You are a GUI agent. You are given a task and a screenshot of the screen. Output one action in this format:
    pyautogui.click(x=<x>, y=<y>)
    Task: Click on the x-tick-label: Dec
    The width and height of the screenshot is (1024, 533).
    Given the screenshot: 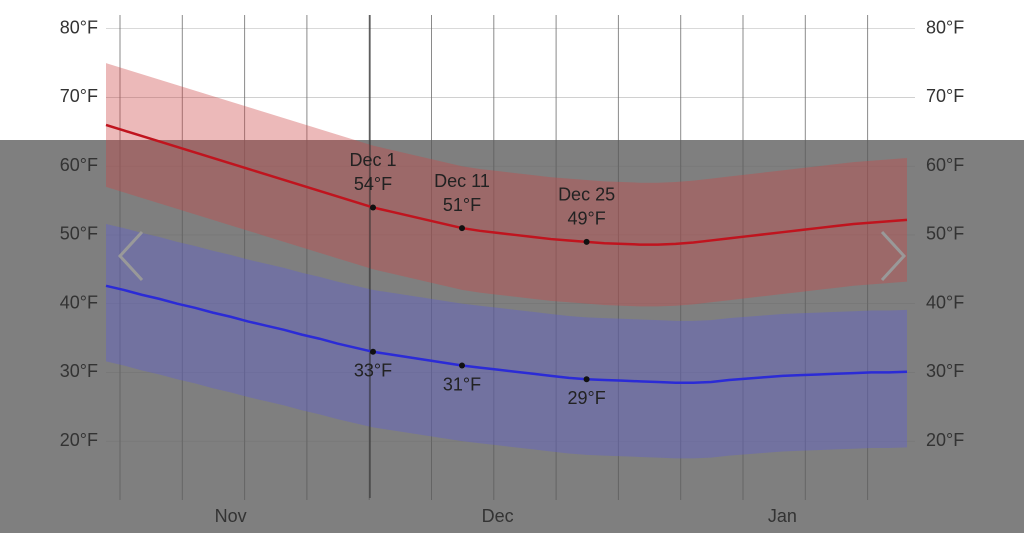 What is the action you would take?
    pyautogui.click(x=498, y=516)
    